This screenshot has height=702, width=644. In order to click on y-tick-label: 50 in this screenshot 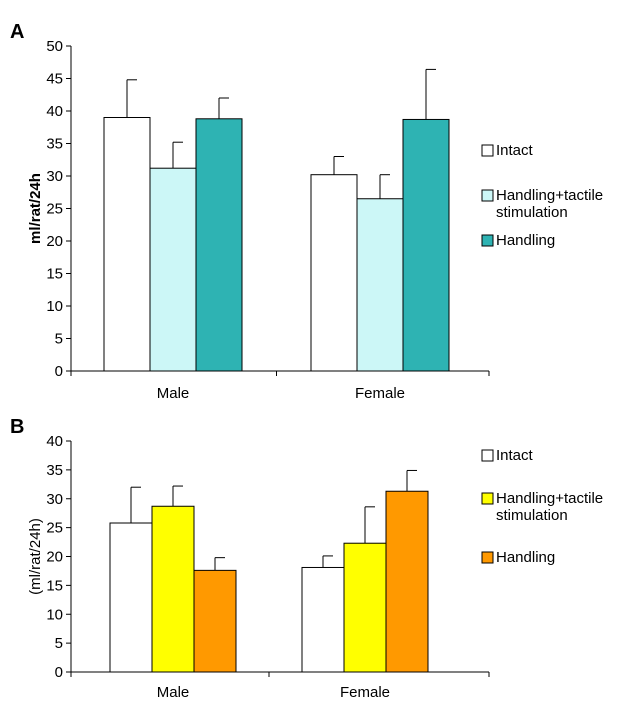, I will do `click(54, 46)`.